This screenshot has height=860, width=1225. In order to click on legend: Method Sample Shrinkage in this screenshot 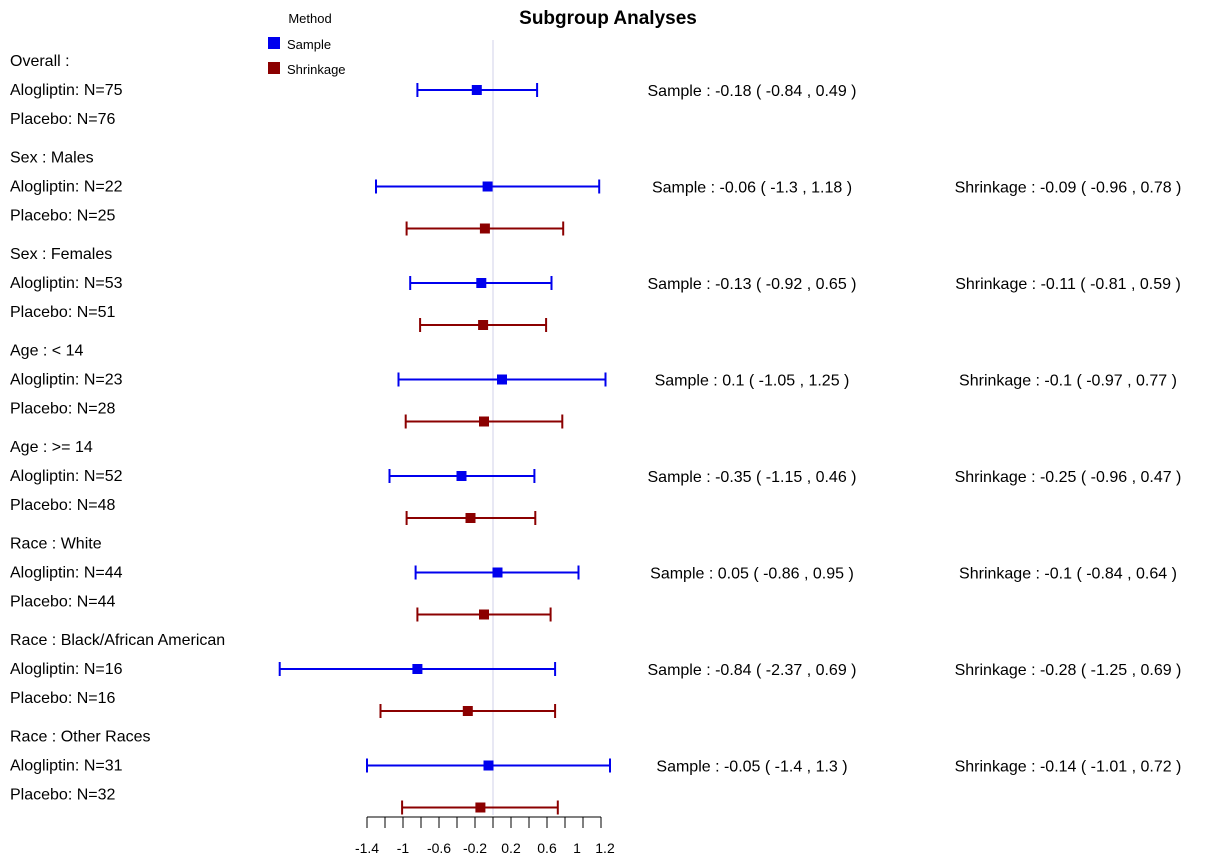, I will do `click(307, 44)`.